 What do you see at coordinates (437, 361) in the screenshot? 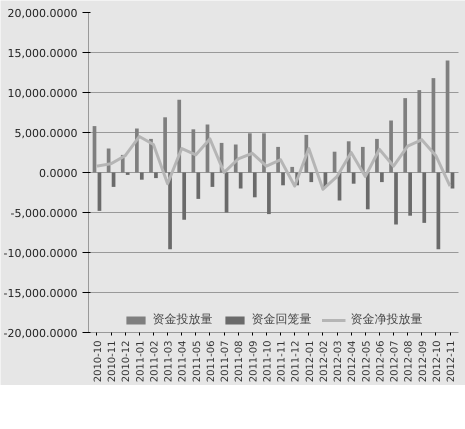
I see `x-tick-label: 2012-10` at bounding box center [437, 361].